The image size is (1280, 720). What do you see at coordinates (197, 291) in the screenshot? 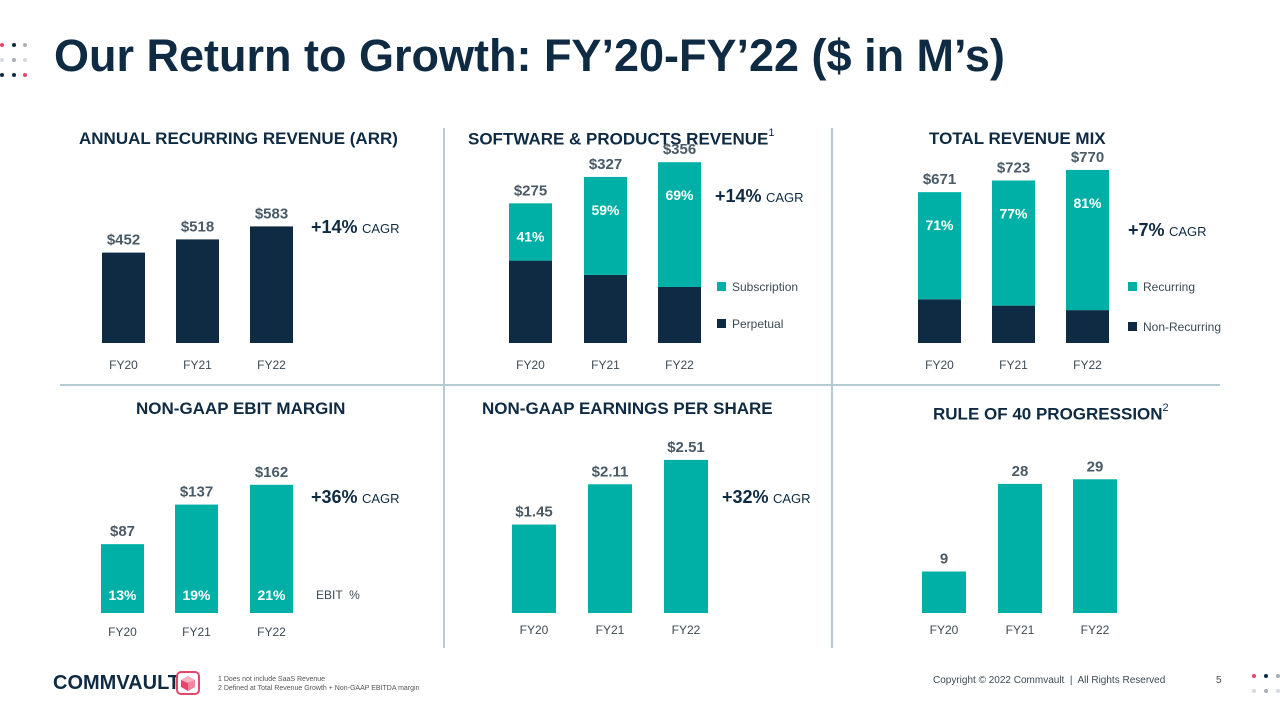
I see `arr-bar-fy21` at bounding box center [197, 291].